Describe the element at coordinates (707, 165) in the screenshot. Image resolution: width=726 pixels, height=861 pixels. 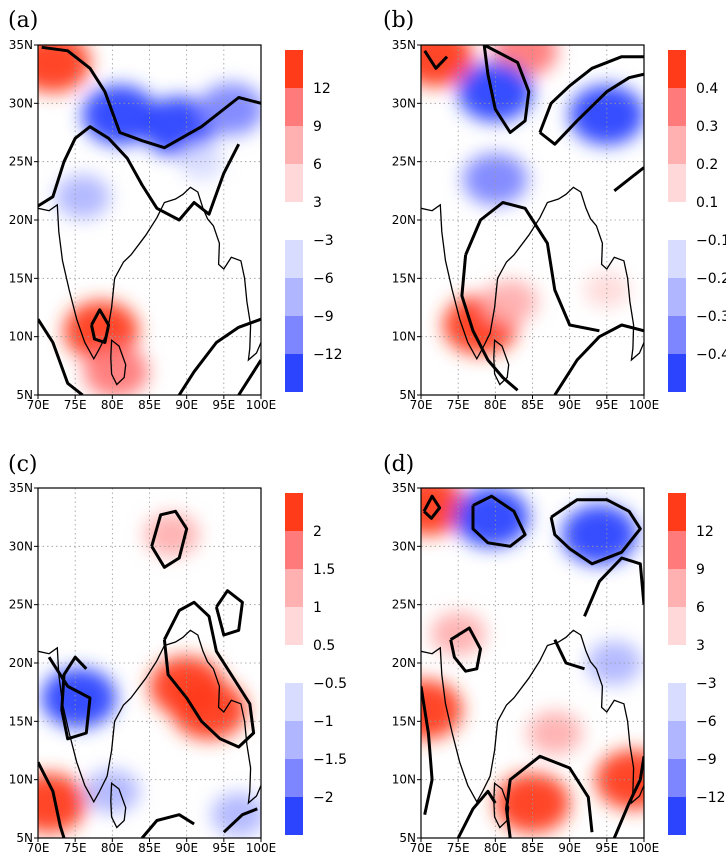
I see `colorbar-label: 0.2` at that location.